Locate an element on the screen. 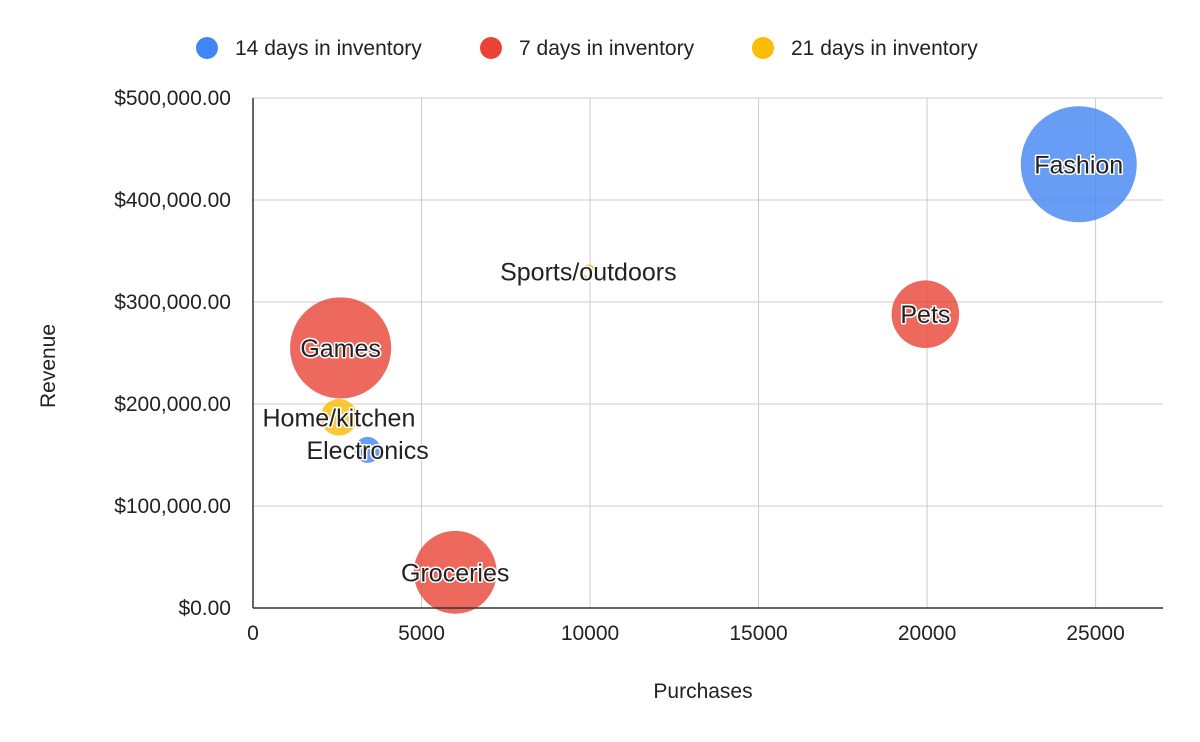 This screenshot has width=1200, height=742. bubble-groceries is located at coordinates (455, 572).